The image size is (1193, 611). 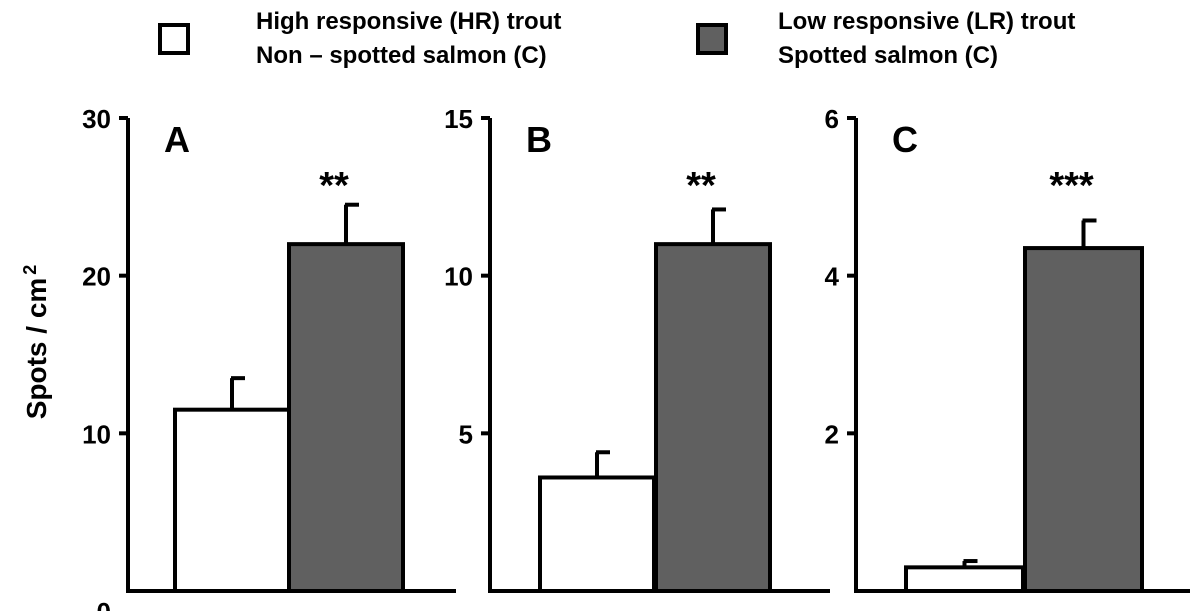 I want to click on panel-b-significance: **, so click(x=701, y=186).